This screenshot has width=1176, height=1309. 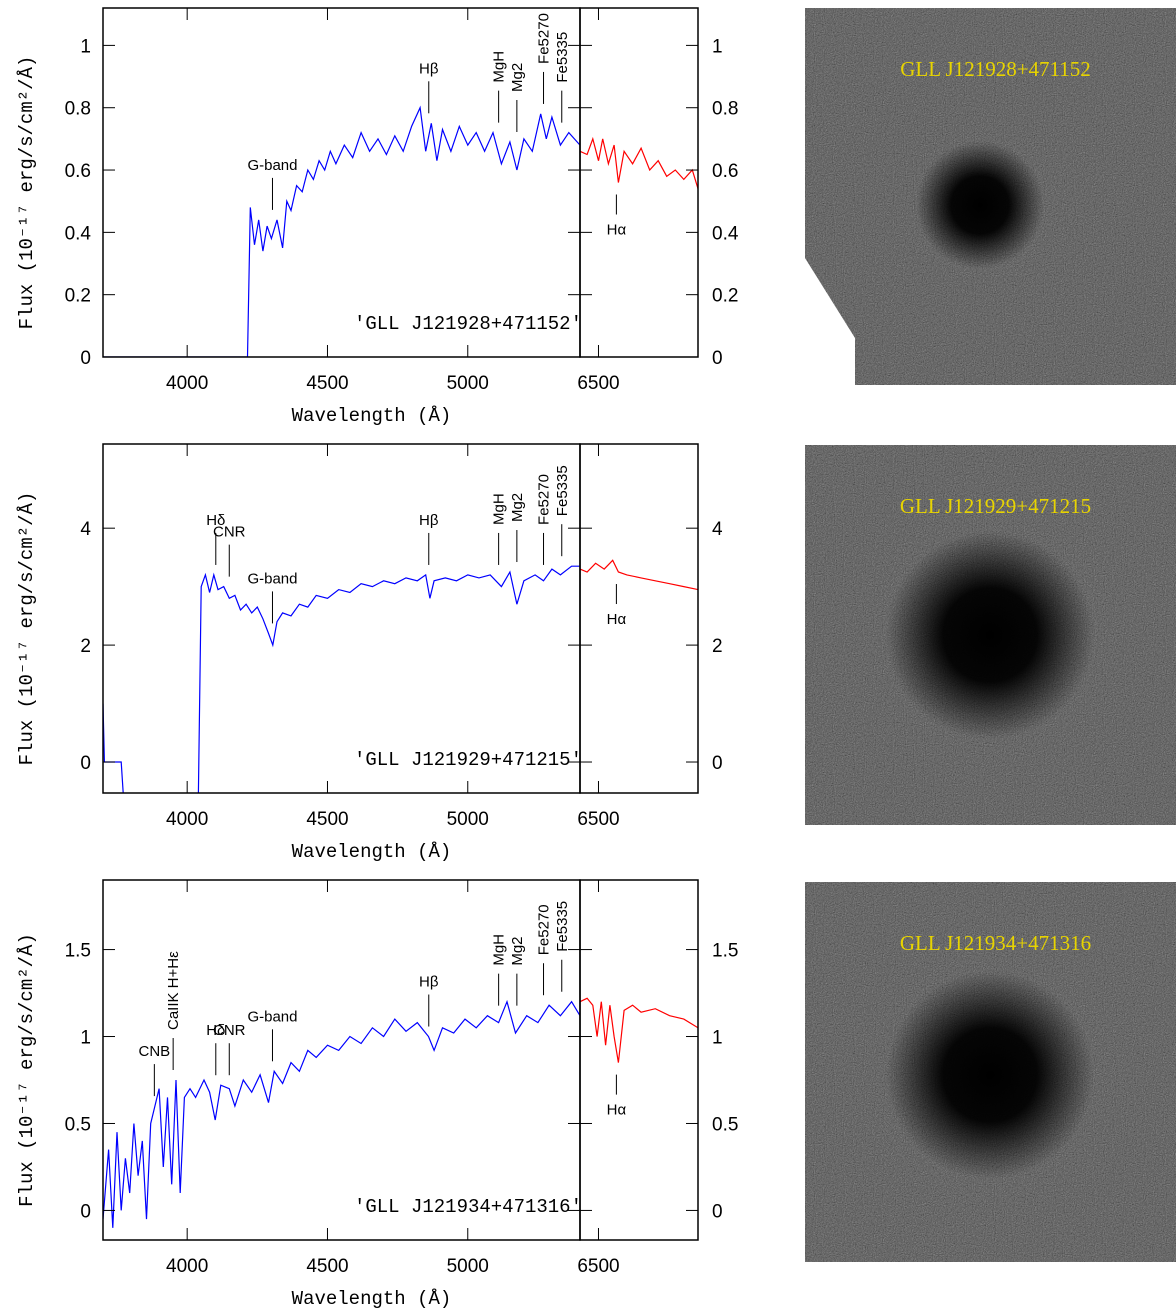 What do you see at coordinates (468, 324) in the screenshot?
I see `object-label: 'GLL J121928+471152'` at bounding box center [468, 324].